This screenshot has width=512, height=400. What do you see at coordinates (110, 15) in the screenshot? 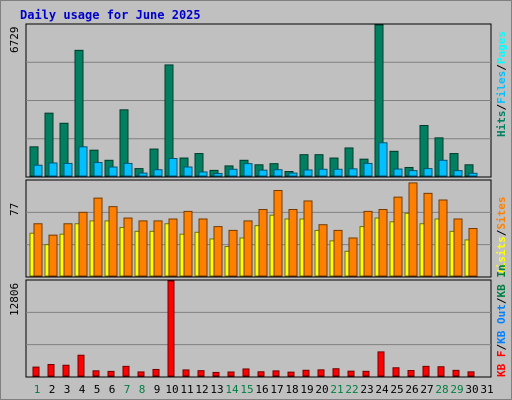
I see `chart-title: Daily usage for June 2025` at bounding box center [110, 15].